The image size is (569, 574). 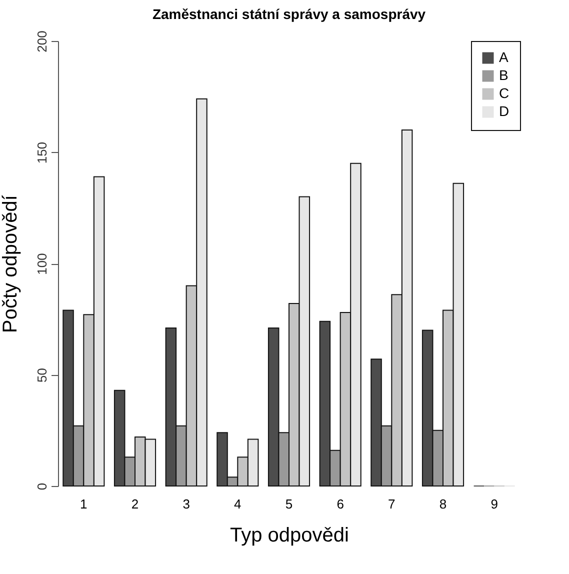 I want to click on chart-title: Zaměstnanci státní správy a samosprávy, so click(x=289, y=14).